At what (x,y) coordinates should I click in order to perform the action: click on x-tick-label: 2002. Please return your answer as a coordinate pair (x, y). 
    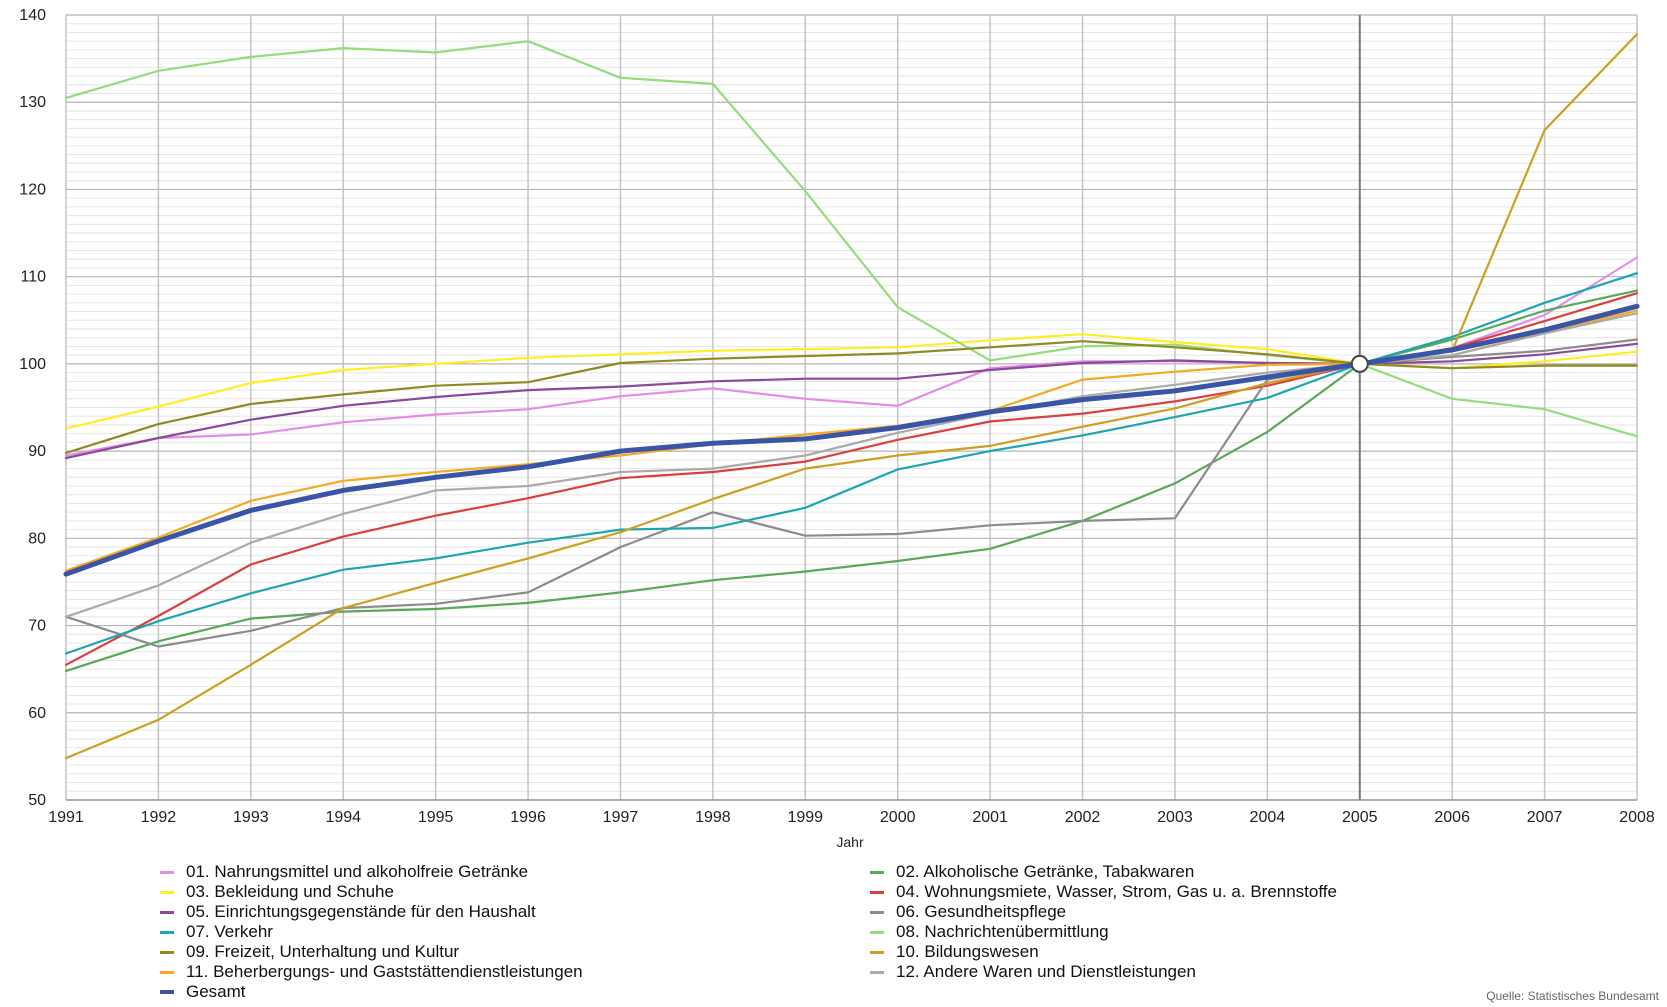
    Looking at the image, I should click on (1083, 817).